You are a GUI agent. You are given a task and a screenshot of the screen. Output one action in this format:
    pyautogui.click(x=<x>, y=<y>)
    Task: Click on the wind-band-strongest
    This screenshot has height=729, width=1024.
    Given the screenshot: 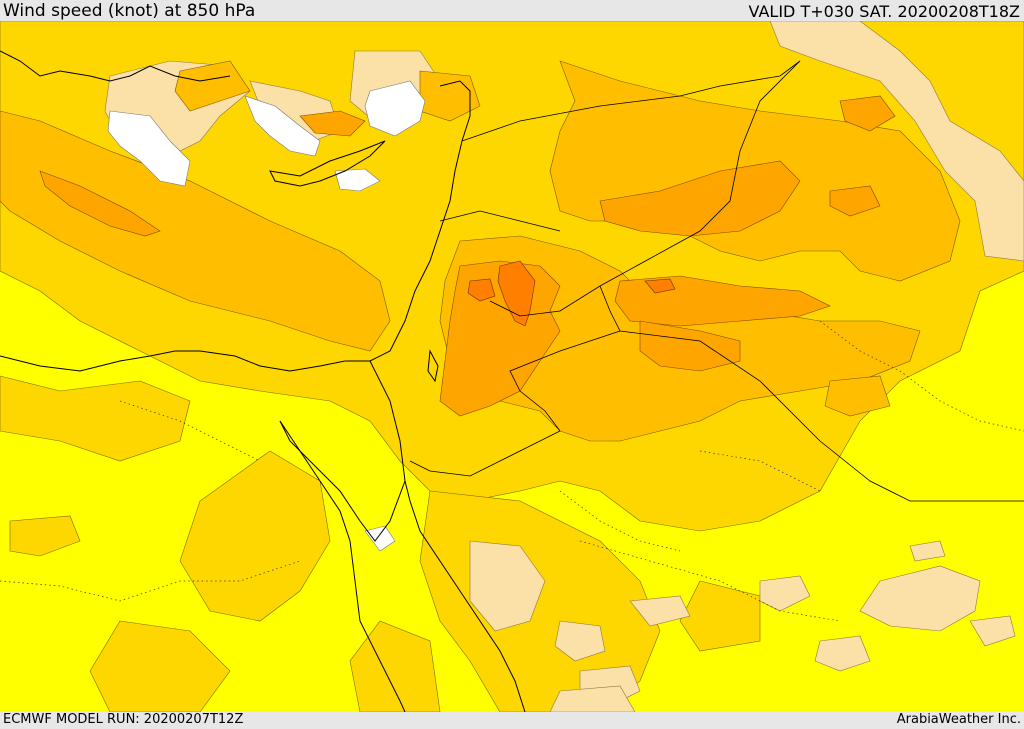 What is the action you would take?
    pyautogui.click(x=571, y=293)
    